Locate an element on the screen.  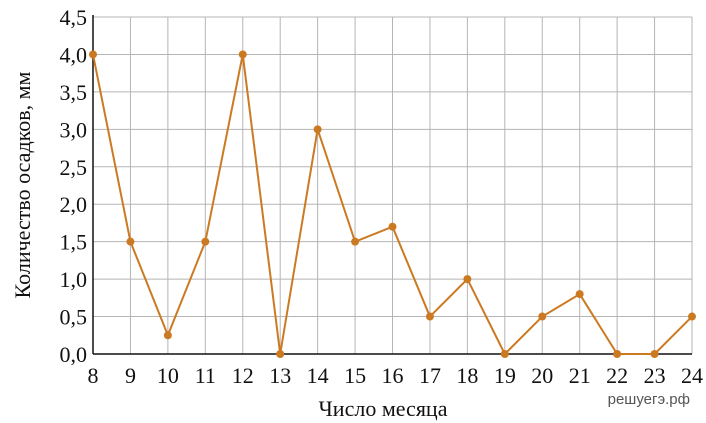
x-tick-label: 11 is located at coordinates (205, 375).